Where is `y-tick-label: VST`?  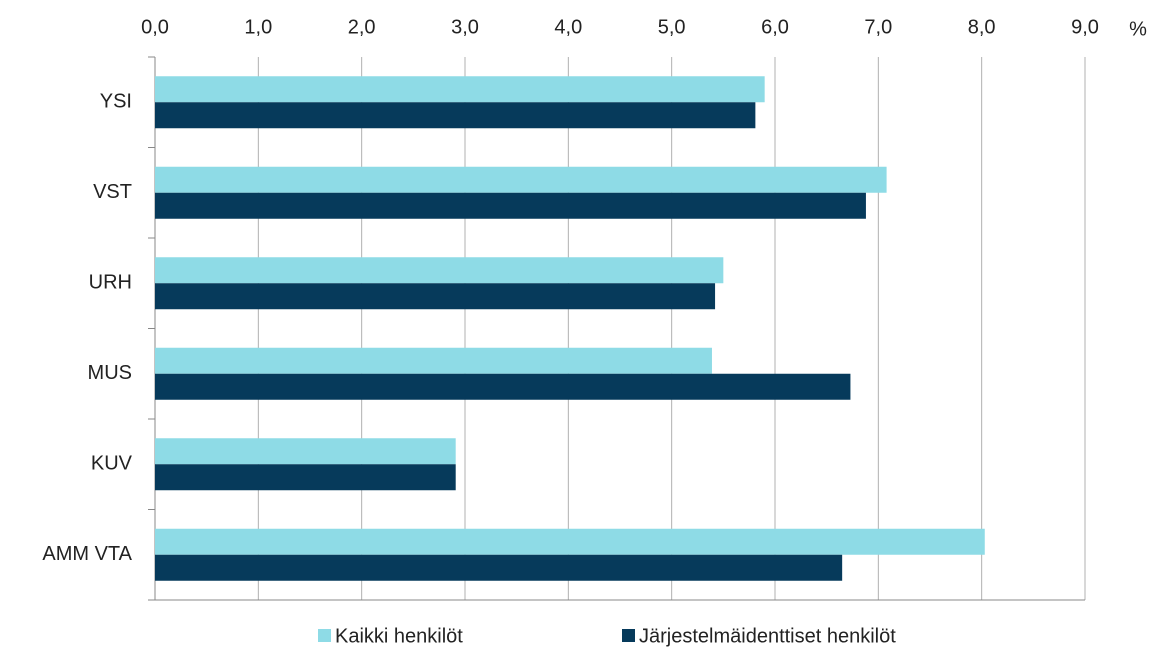 y-tick-label: VST is located at coordinates (112, 192).